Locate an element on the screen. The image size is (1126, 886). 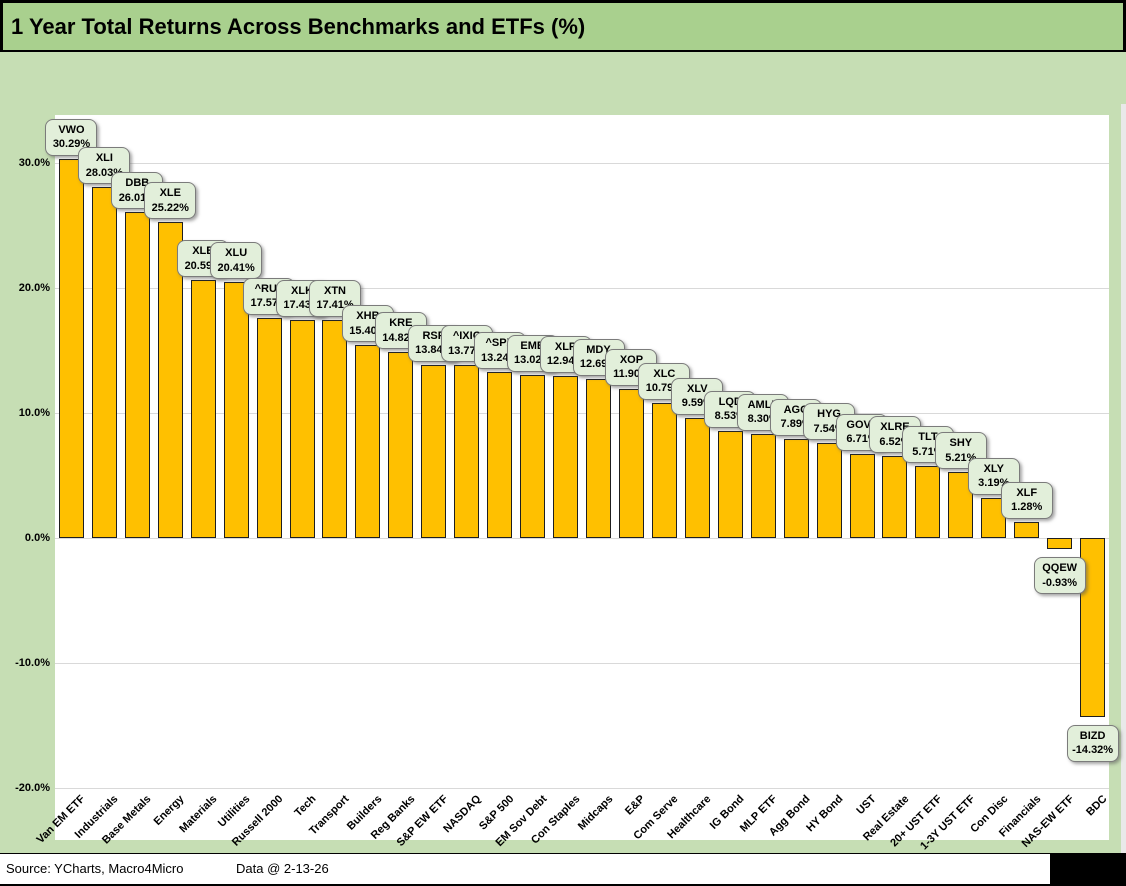
bar-XLK is located at coordinates (302, 428).